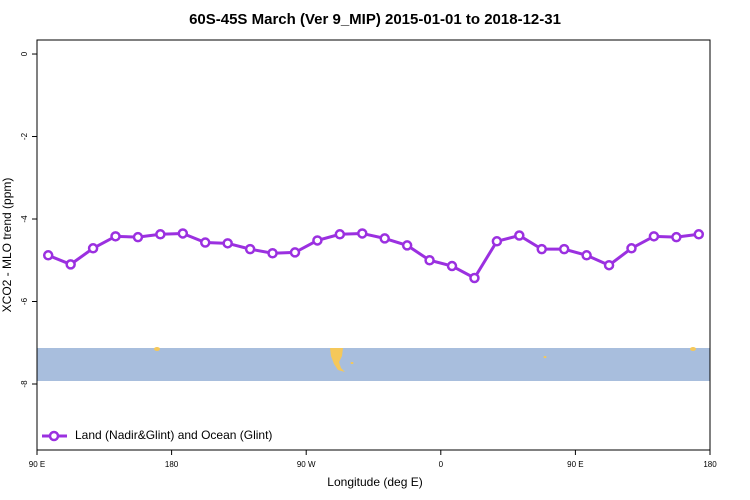  I want to click on land-map-strip, so click(373, 364).